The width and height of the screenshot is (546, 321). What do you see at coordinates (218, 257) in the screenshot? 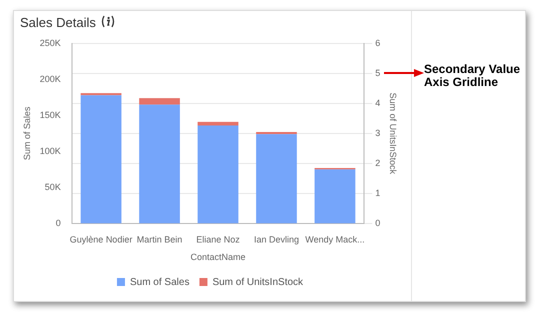
I see `x-axis-title: ContactName` at bounding box center [218, 257].